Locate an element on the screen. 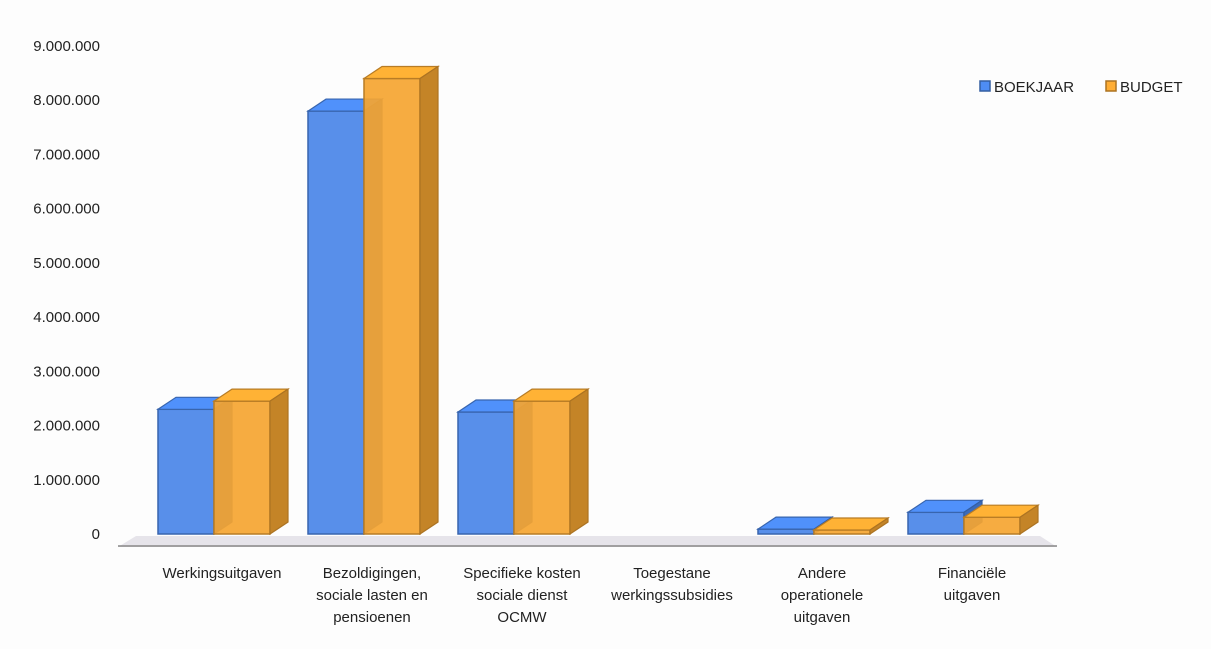 This screenshot has width=1211, height=649. x-category-label: Andere is located at coordinates (822, 573).